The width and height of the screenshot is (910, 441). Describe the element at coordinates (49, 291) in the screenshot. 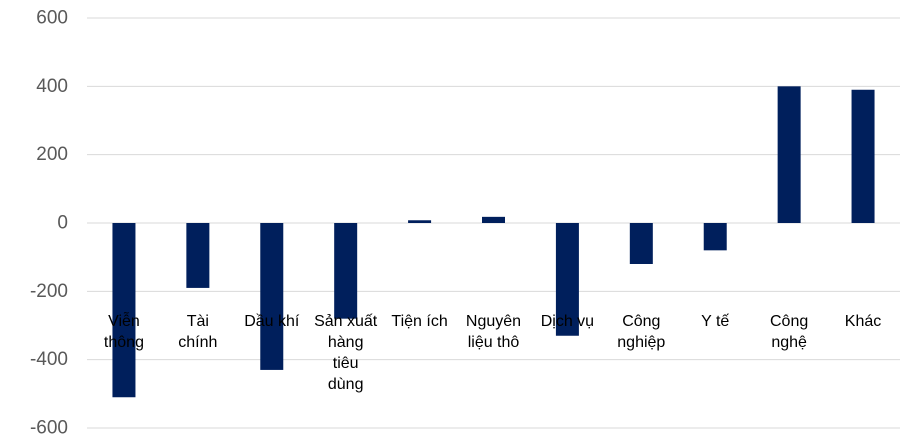

I see `y-tick-label: -200` at that location.